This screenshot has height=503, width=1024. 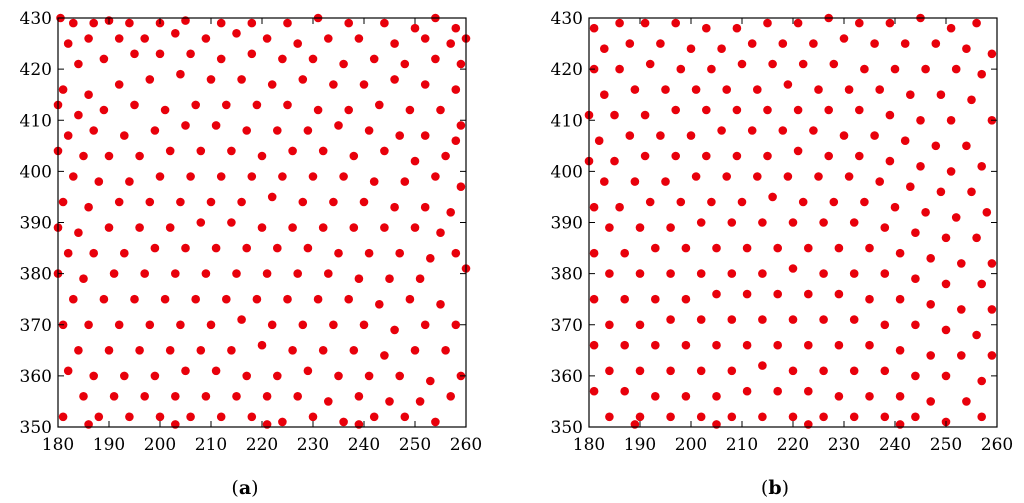 What do you see at coordinates (946, 445) in the screenshot?
I see `x-tick-label: 250` at bounding box center [946, 445].